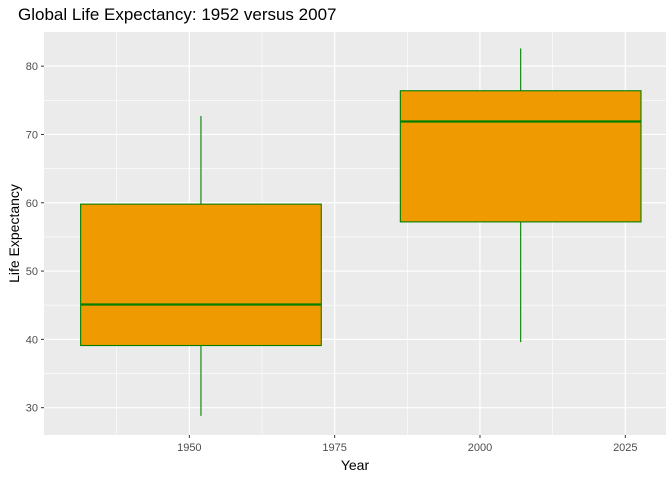  What do you see at coordinates (32, 272) in the screenshot?
I see `y-tick-label: 50` at bounding box center [32, 272].